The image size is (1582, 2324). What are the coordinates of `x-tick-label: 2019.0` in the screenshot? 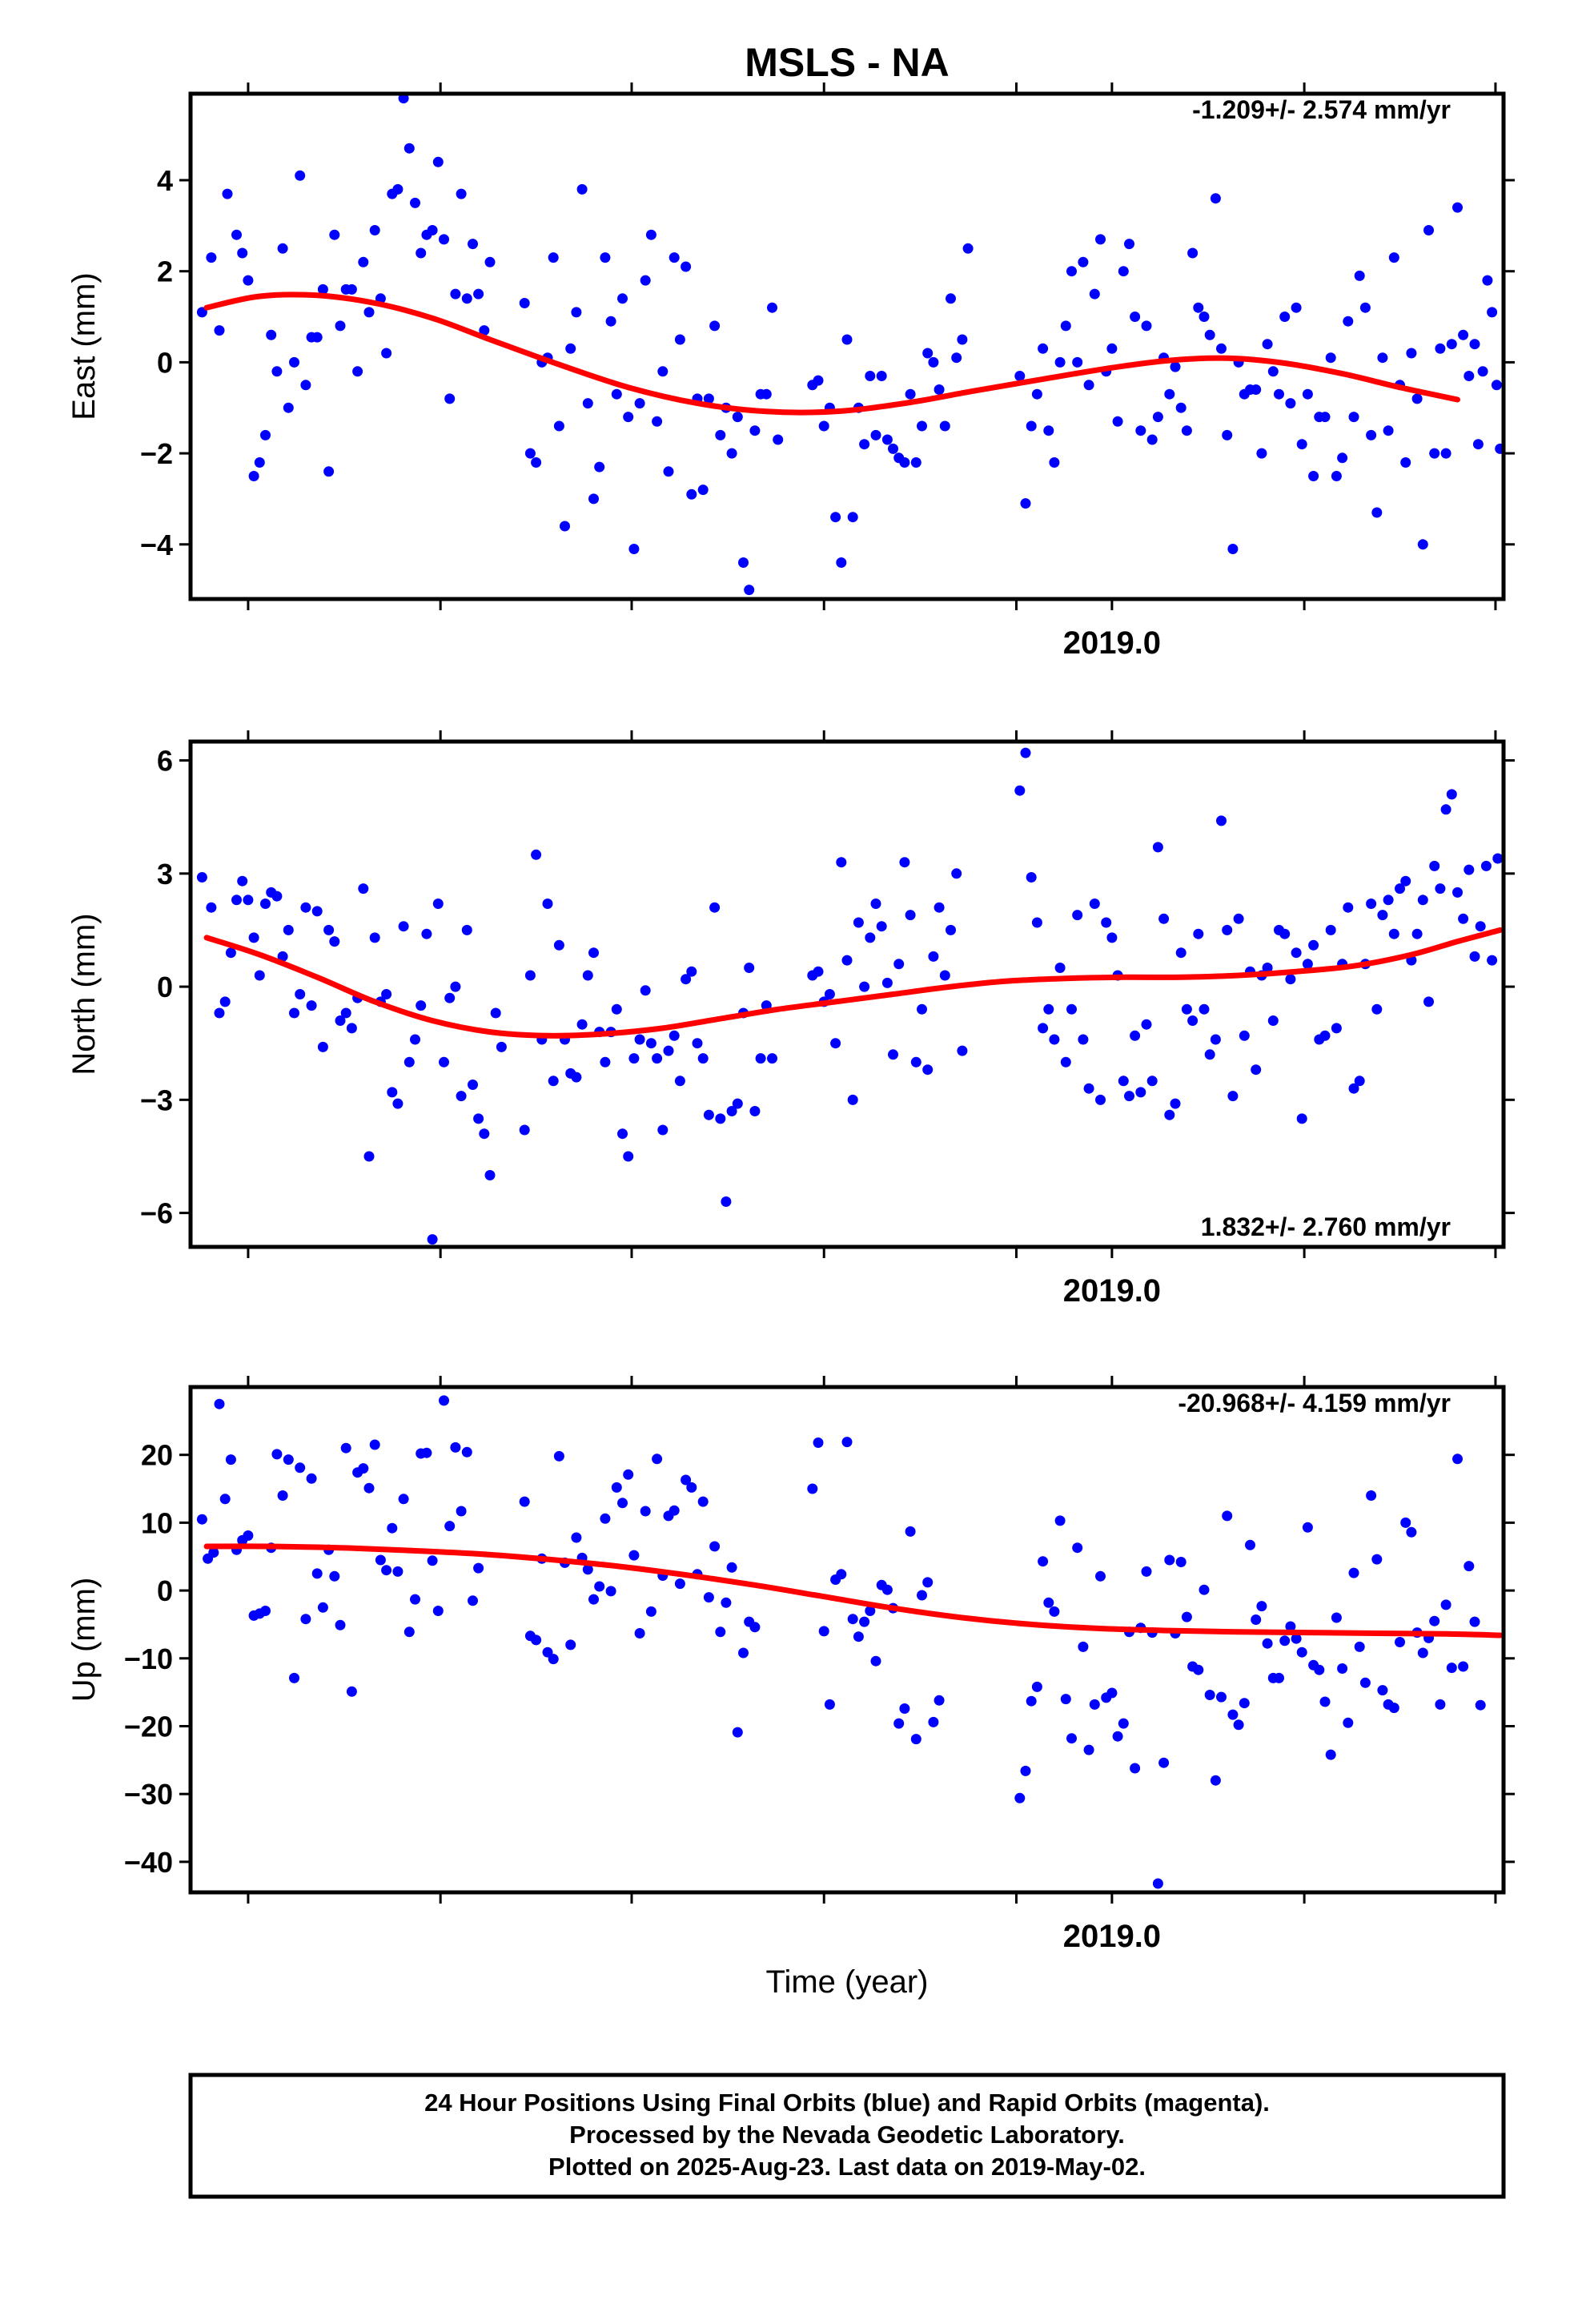 It's located at (1112, 643).